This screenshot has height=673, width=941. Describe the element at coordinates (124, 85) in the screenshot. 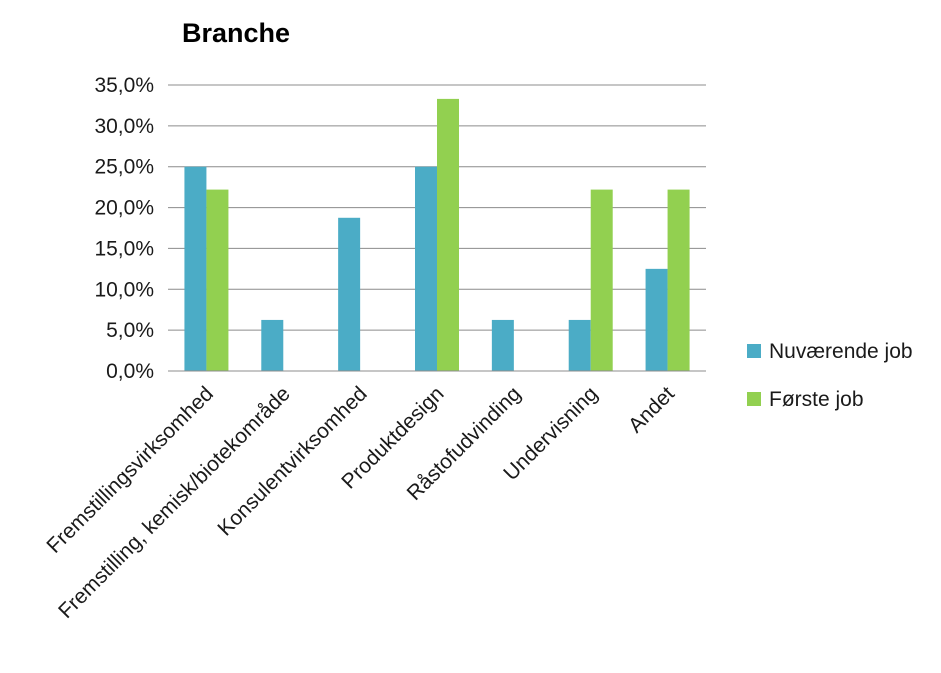

I see `y-tick-label: 35,0%` at that location.